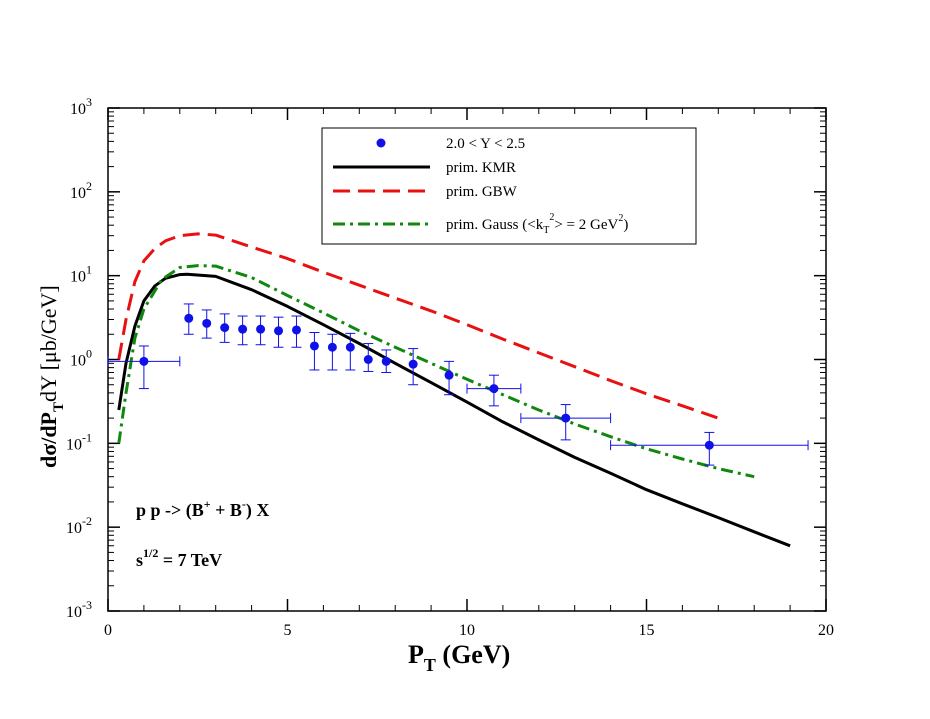 The image size is (930, 719). I want to click on y-tick-label: 10⁻¹, so click(79, 441).